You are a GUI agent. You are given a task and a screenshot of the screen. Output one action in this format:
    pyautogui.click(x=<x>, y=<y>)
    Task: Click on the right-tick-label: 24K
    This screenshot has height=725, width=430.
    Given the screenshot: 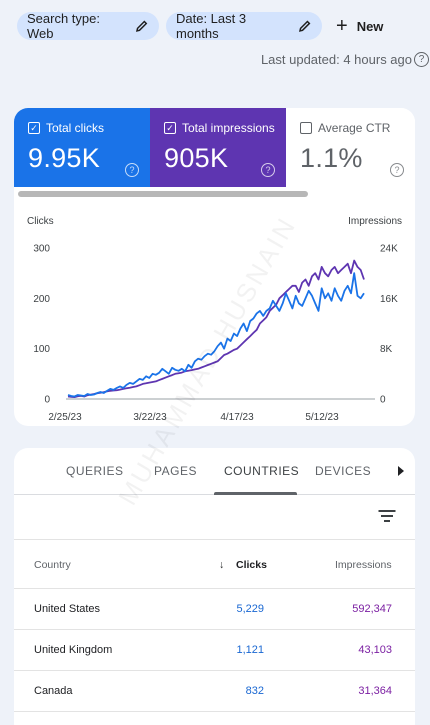 What is the action you would take?
    pyautogui.click(x=389, y=249)
    